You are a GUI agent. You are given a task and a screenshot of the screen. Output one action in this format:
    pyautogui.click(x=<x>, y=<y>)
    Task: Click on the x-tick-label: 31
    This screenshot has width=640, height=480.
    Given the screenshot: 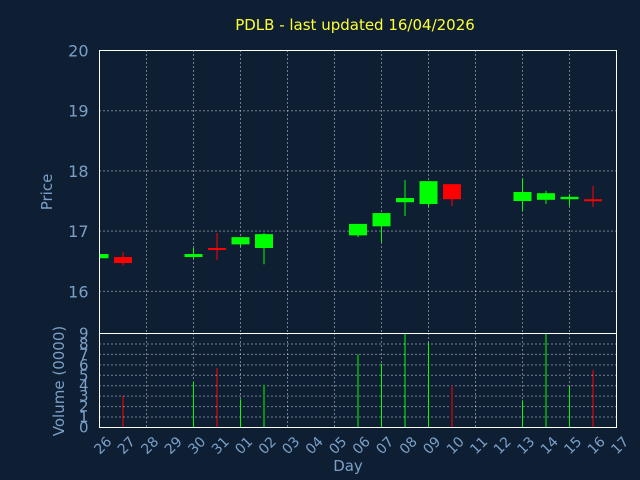 What is the action you would take?
    pyautogui.click(x=221, y=446)
    